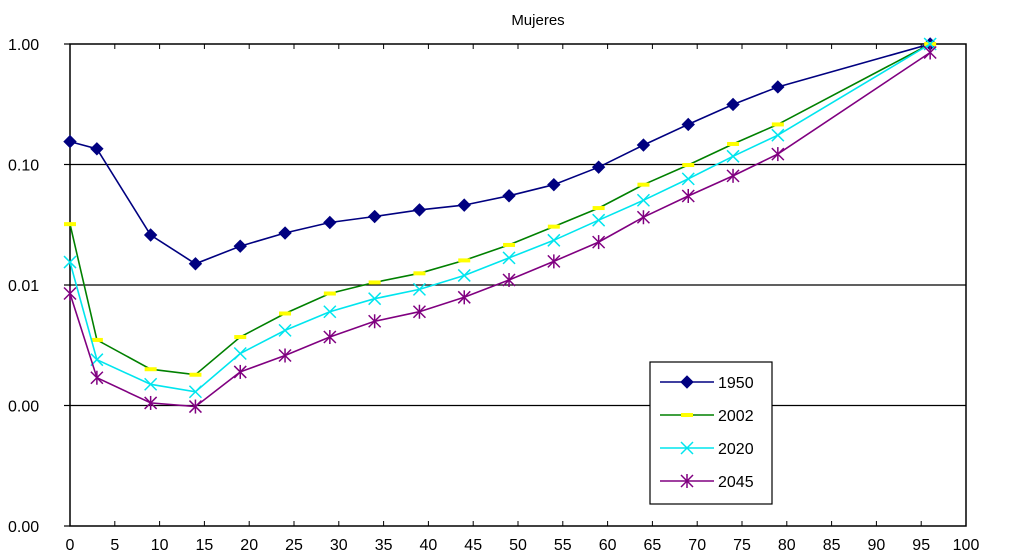 The width and height of the screenshot is (1015, 560). Describe the element at coordinates (877, 545) in the screenshot. I see `x-tick-label: 90` at that location.